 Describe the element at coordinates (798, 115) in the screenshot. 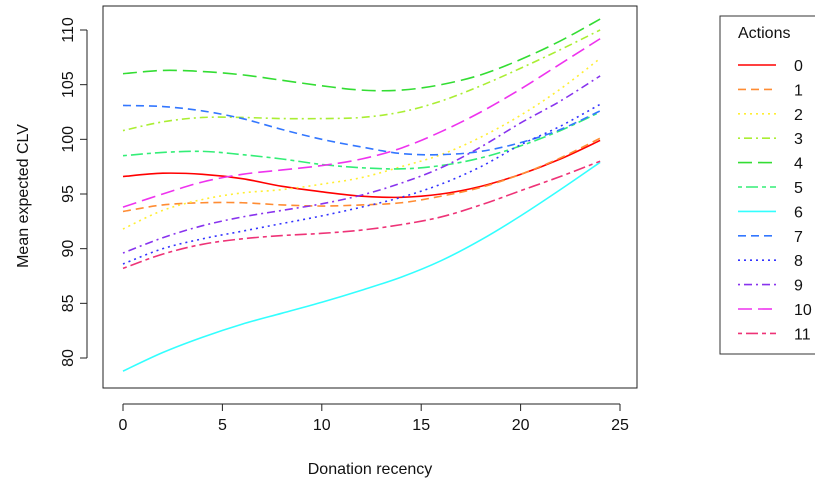

I see `legend-label-2: 2` at that location.